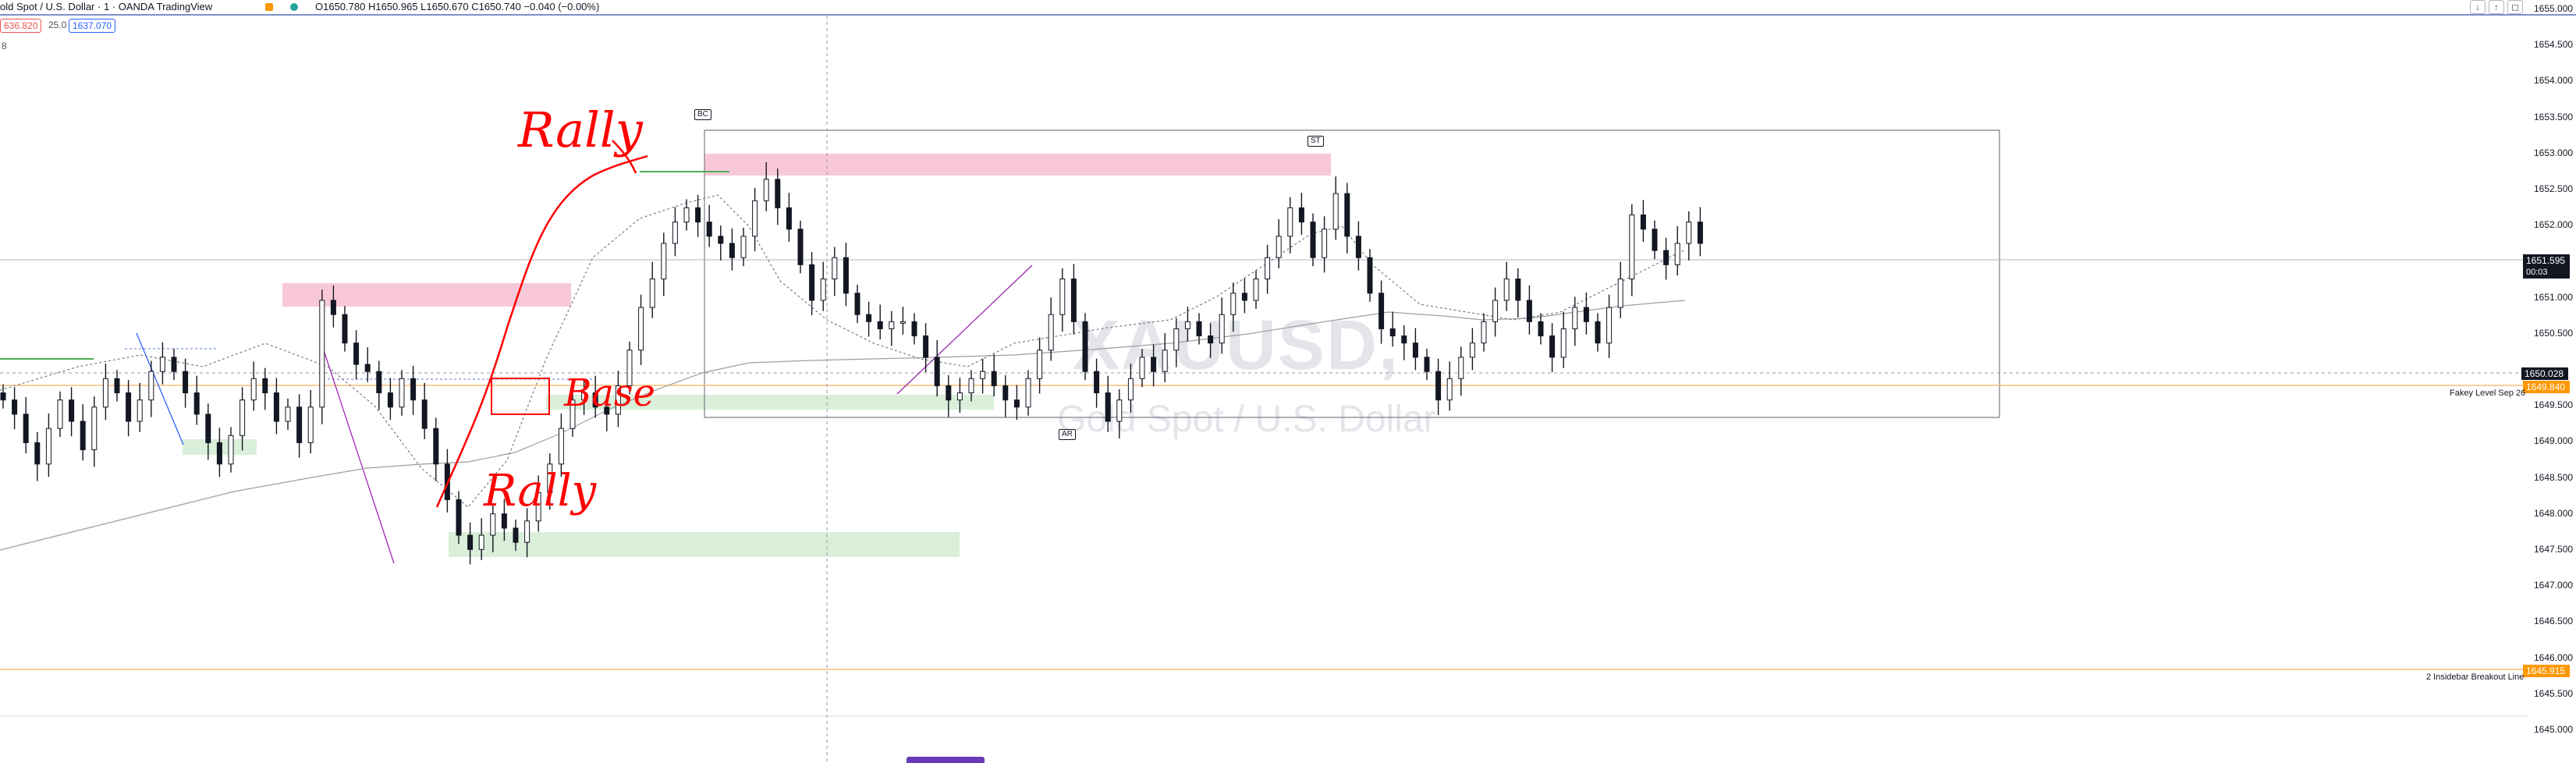 The height and width of the screenshot is (763, 2576). Describe the element at coordinates (4, 46) in the screenshot. I see `indicator-row: 8` at that location.